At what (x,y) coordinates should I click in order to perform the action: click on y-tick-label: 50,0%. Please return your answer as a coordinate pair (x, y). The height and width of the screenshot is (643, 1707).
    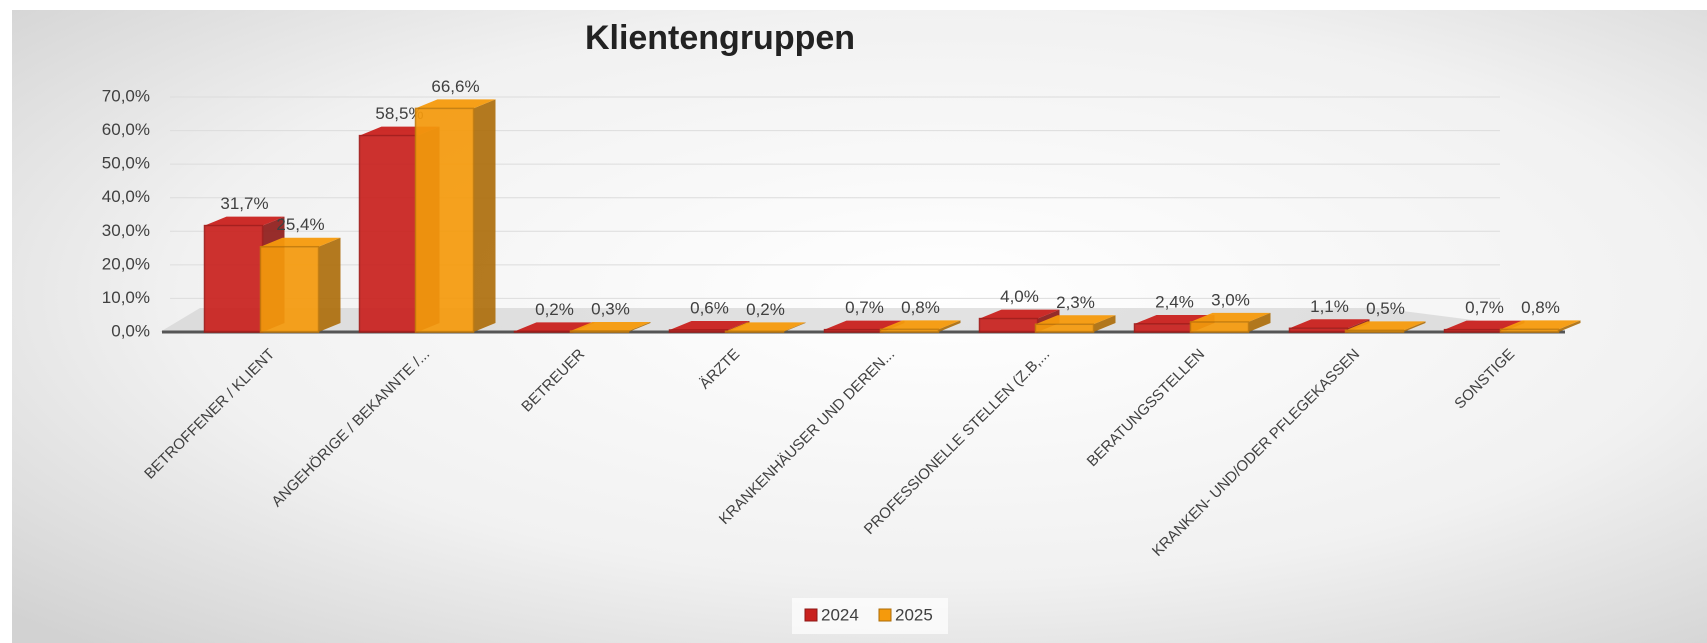
    Looking at the image, I should click on (126, 163).